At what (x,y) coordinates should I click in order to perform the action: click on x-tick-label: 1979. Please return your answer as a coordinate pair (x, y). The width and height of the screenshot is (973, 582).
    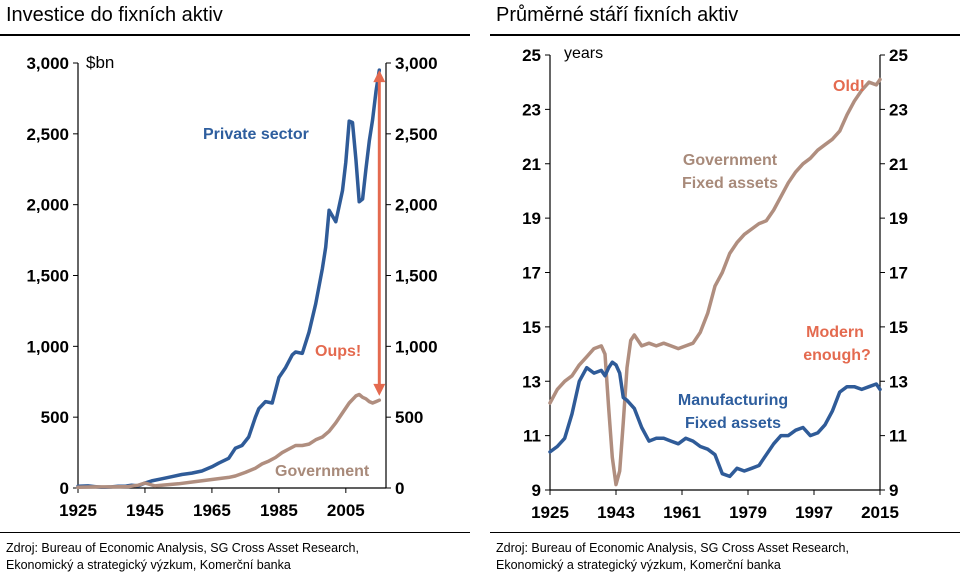
    Looking at the image, I should click on (748, 512).